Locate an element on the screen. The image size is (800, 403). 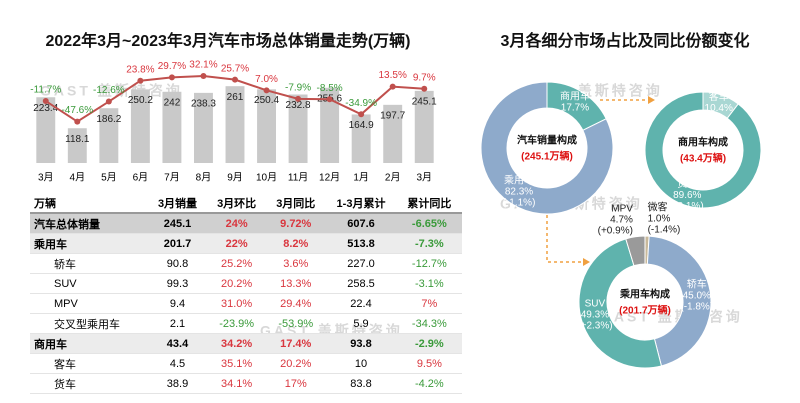
line-value-label: 25.7% is located at coordinates (235, 68).